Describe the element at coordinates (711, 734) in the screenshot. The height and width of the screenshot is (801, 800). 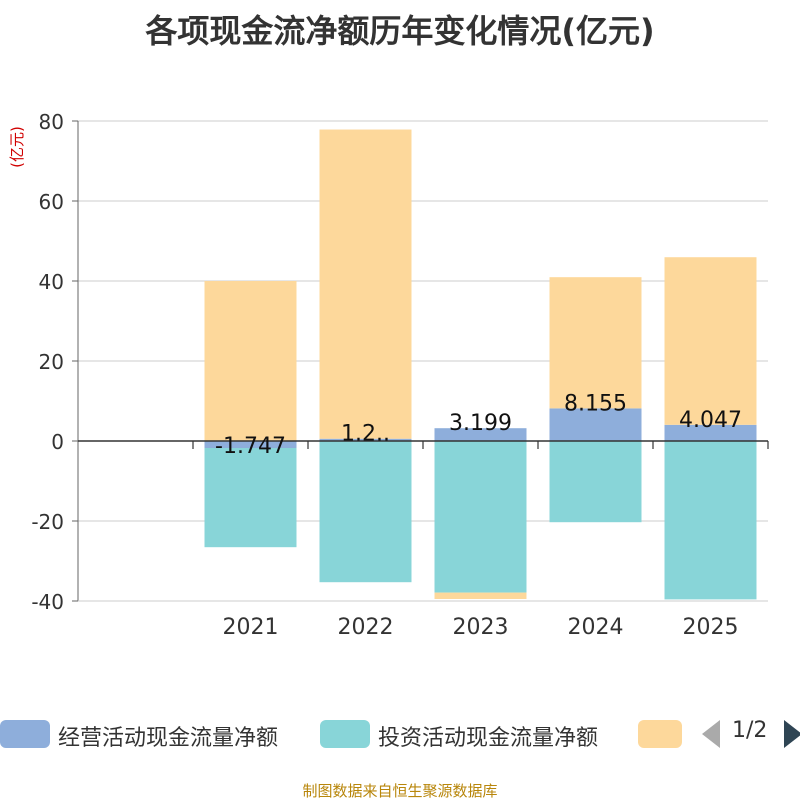
I see `pager-prev-icon` at that location.